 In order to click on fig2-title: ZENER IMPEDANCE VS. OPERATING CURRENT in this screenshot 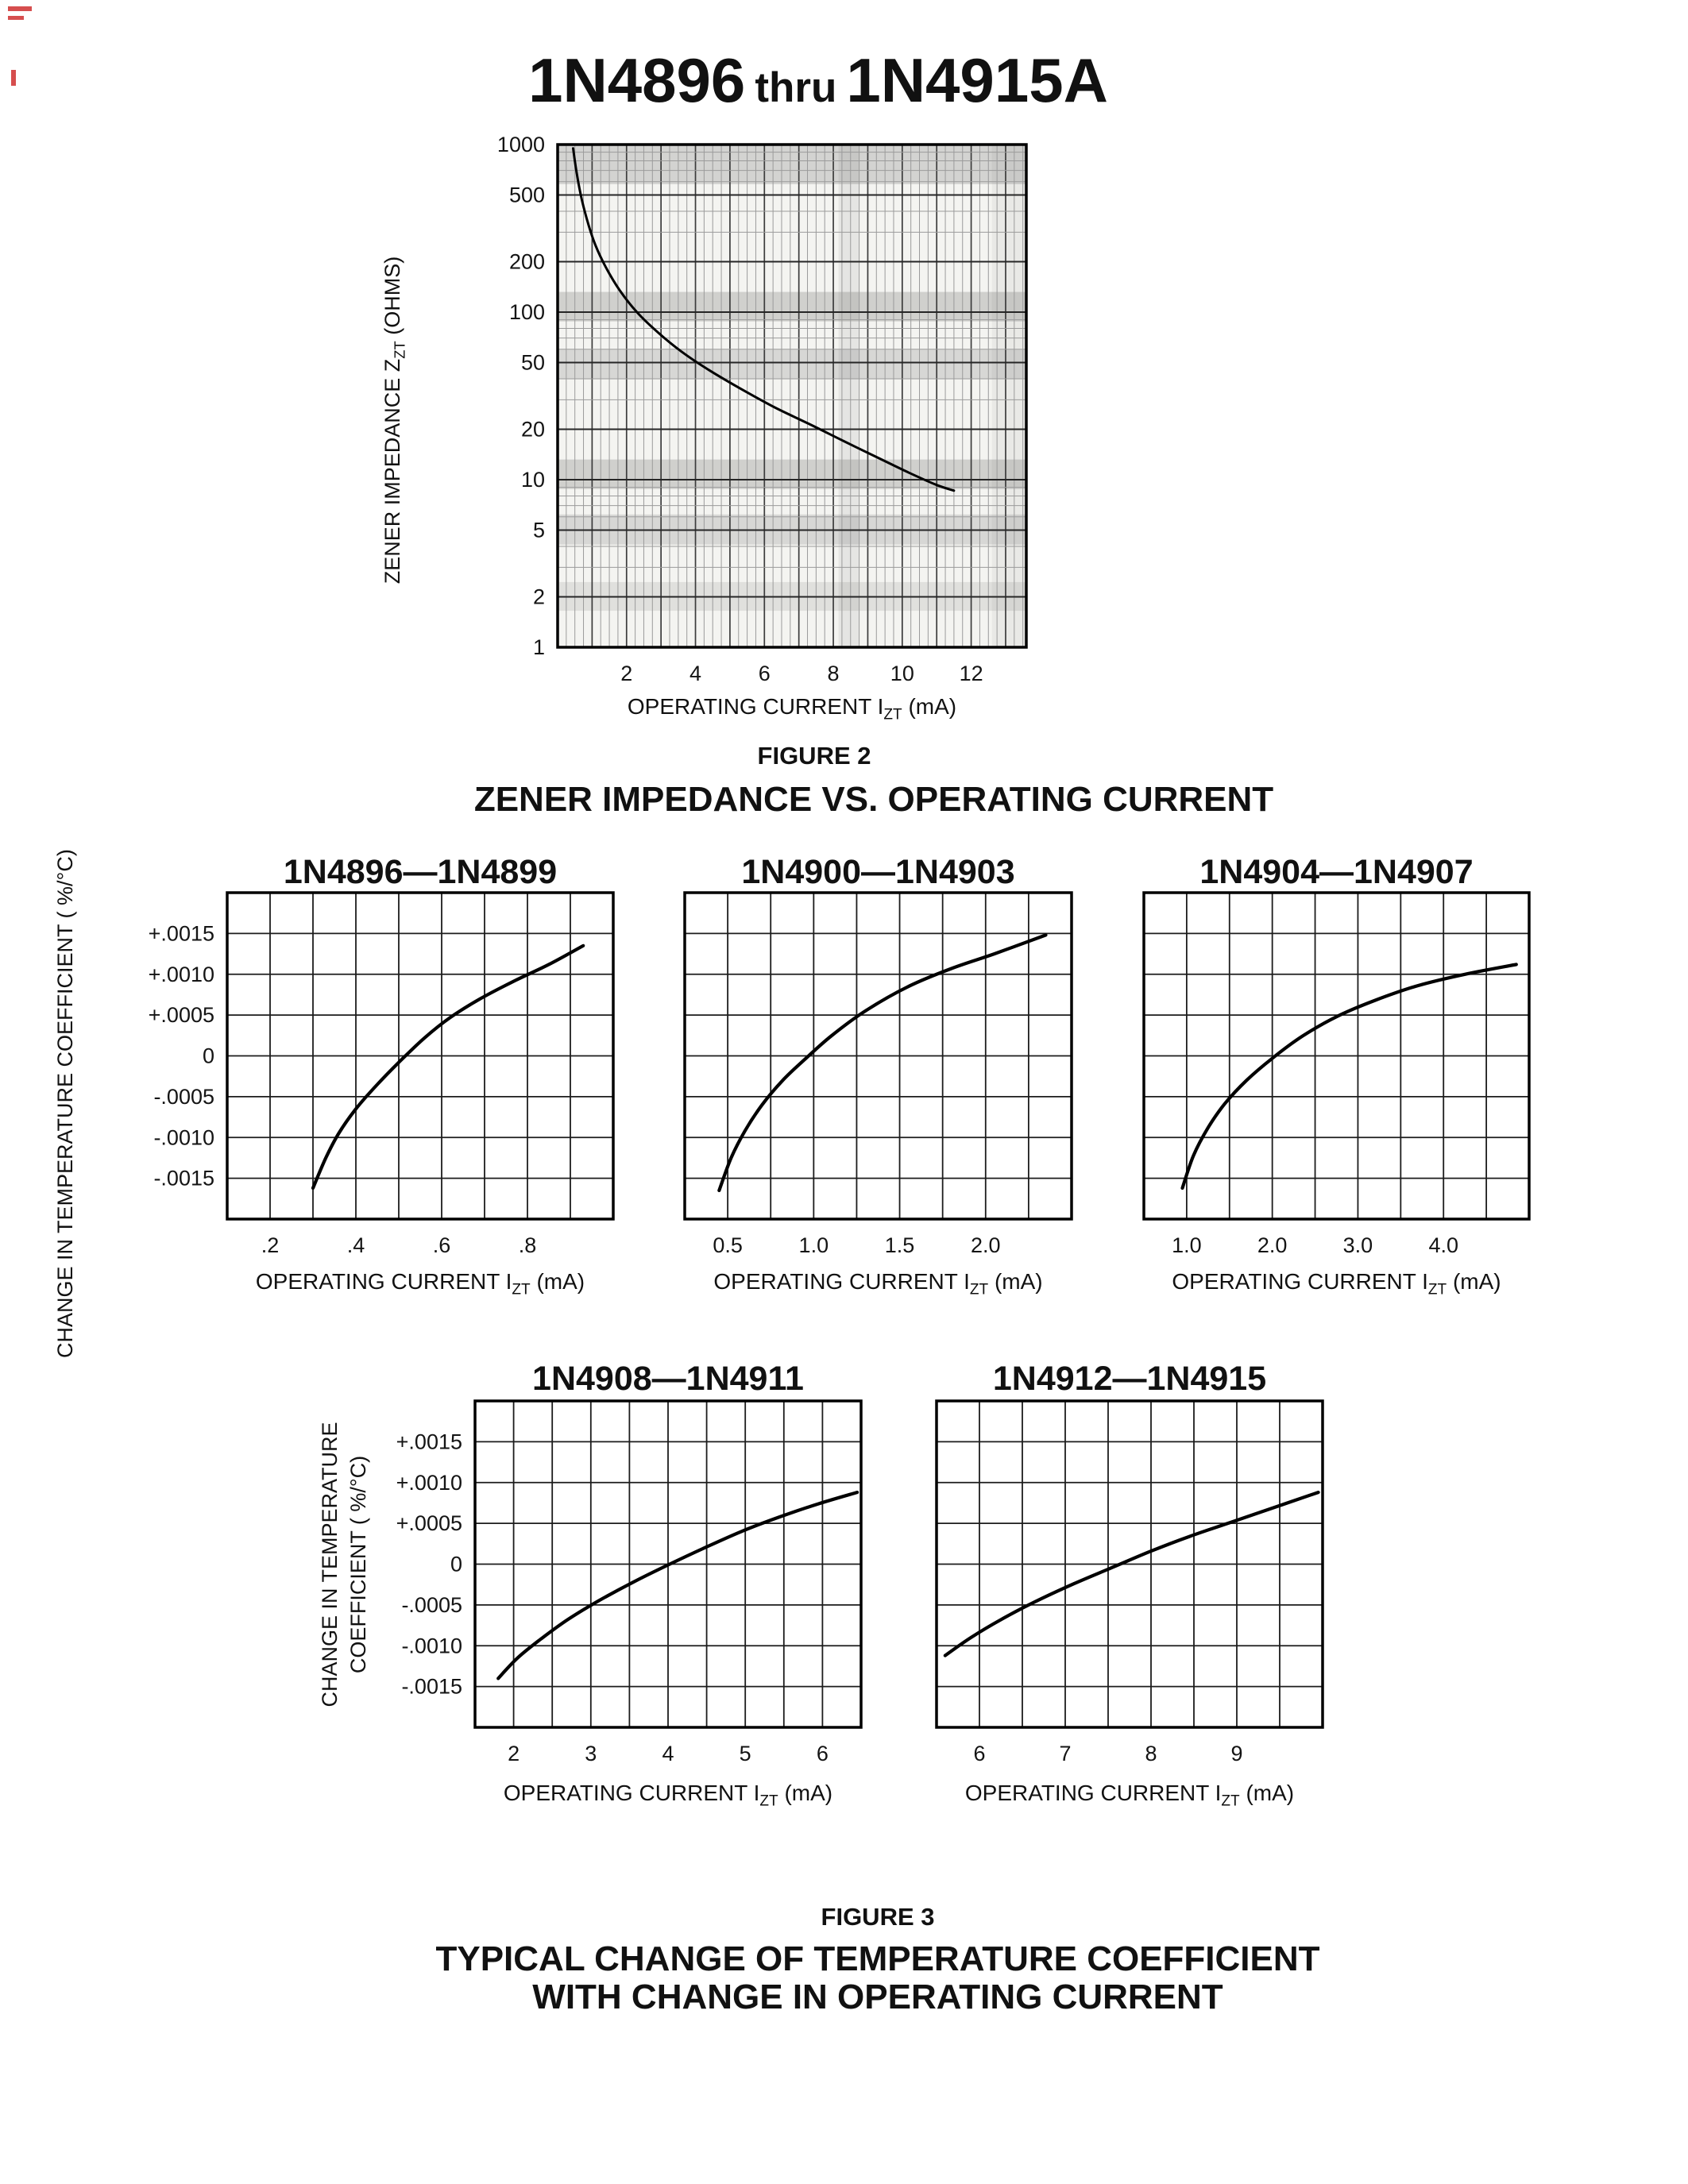, I will do `click(874, 799)`.